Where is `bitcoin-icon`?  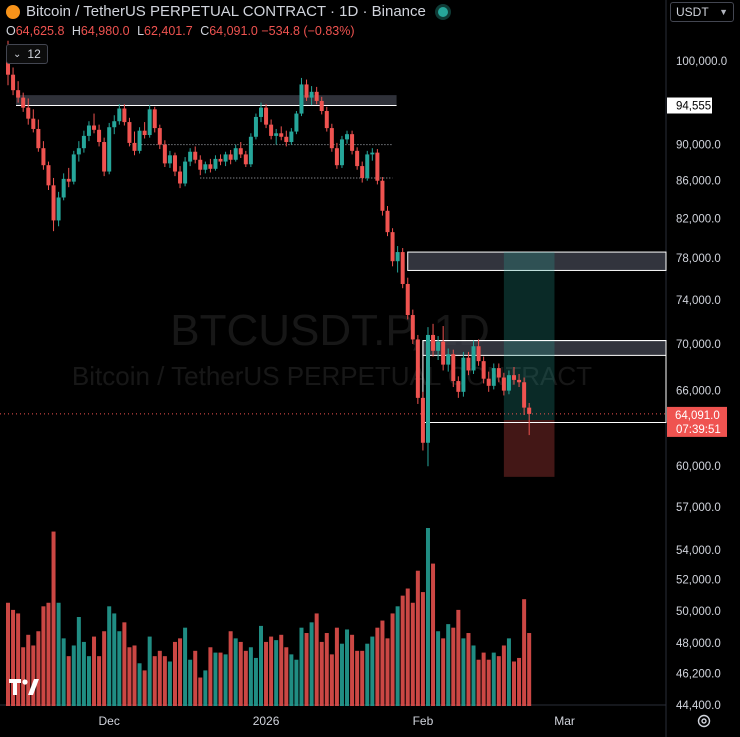 bitcoin-icon is located at coordinates (13, 11).